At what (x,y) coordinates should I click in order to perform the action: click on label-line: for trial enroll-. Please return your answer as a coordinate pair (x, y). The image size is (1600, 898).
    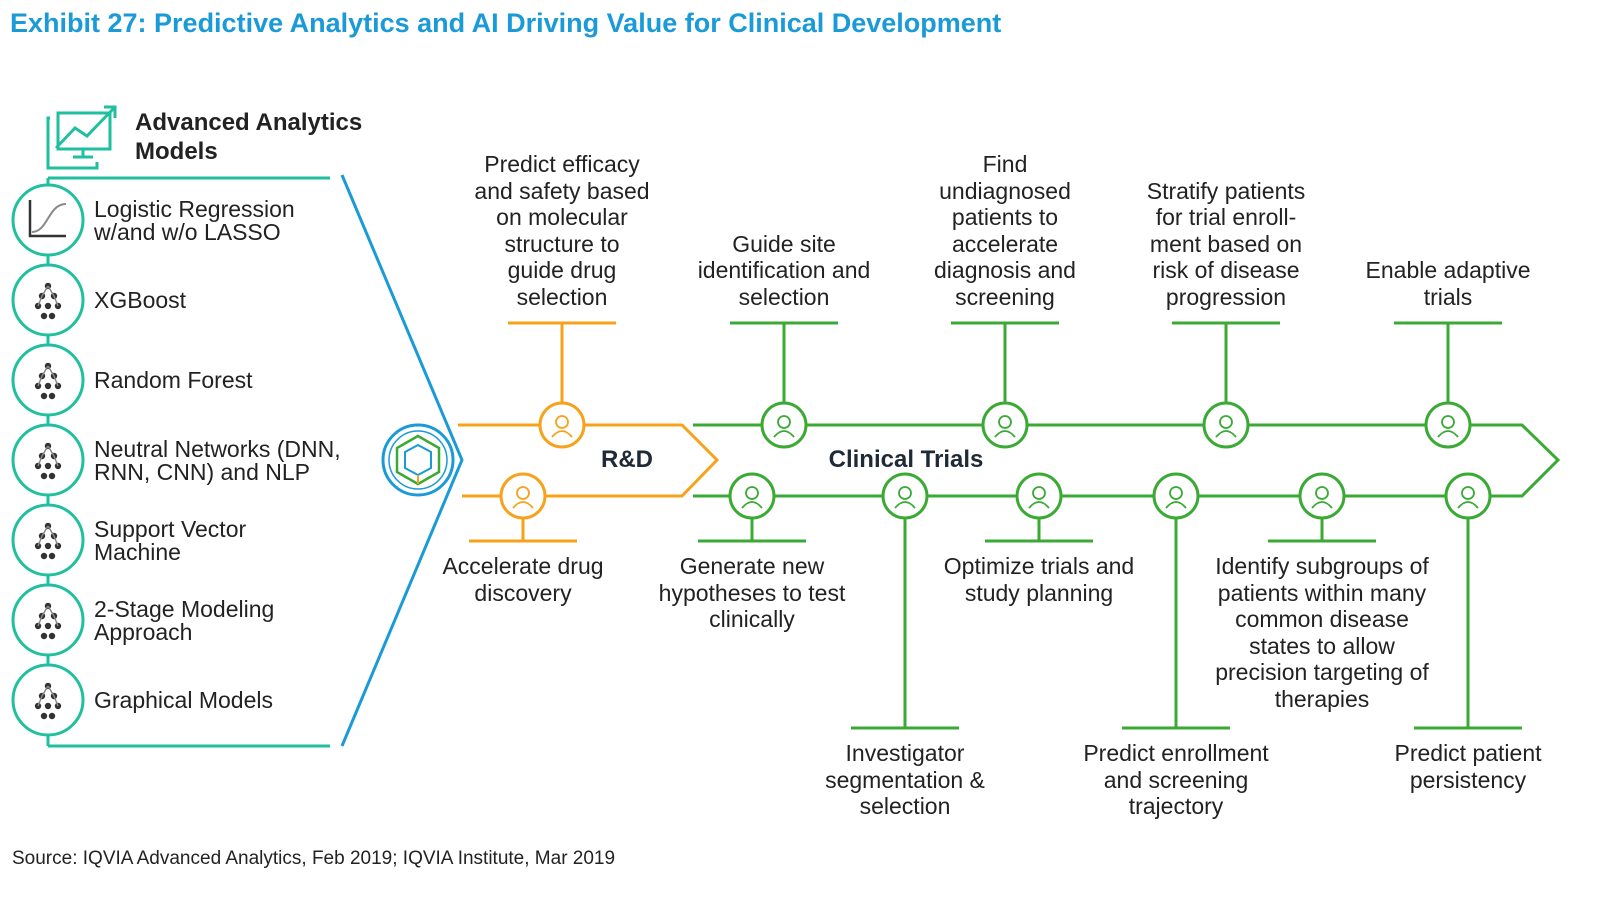
    Looking at the image, I should click on (1226, 217).